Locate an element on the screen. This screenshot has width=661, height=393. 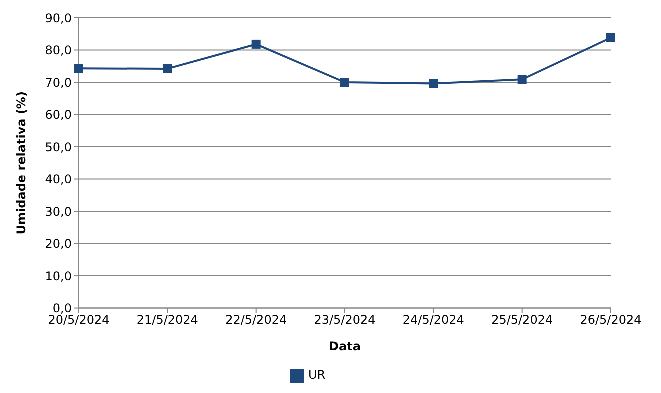
y-tick-label: 50,0 is located at coordinates (58, 147).